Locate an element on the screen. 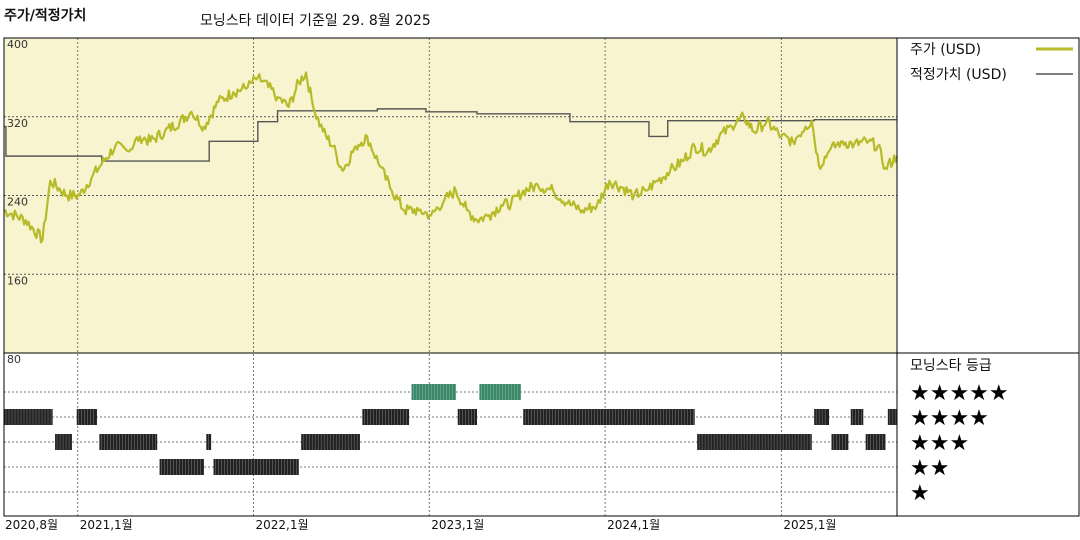 The image size is (1080, 540). fair-value-series is located at coordinates (450, 135).